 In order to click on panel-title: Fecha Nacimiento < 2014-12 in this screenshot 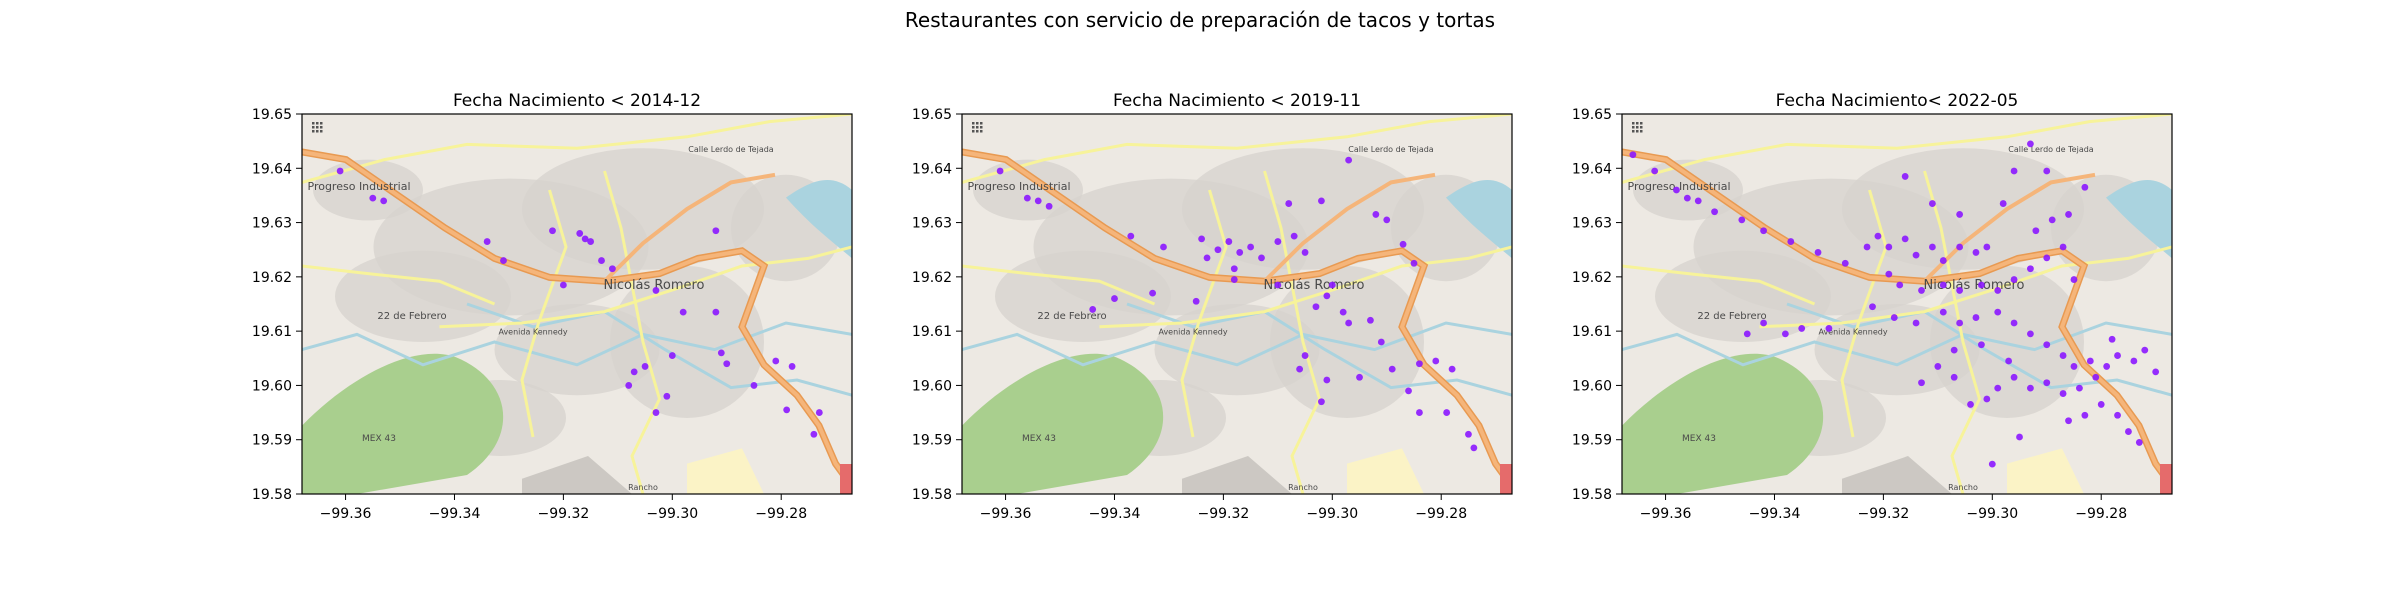, I will do `click(577, 101)`.